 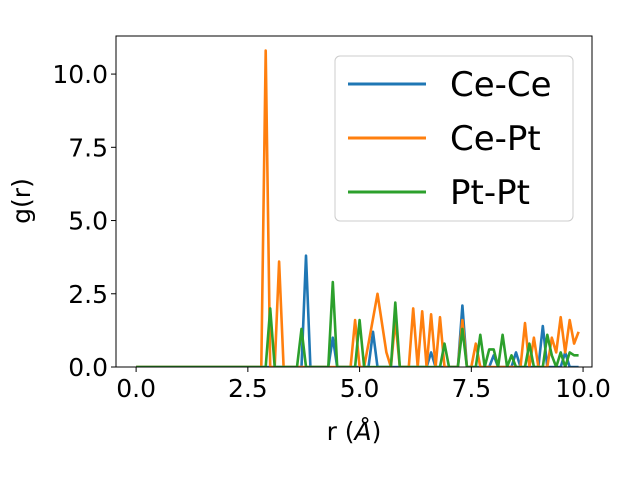 I want to click on y-axis-label: g(r), so click(x=21, y=201).